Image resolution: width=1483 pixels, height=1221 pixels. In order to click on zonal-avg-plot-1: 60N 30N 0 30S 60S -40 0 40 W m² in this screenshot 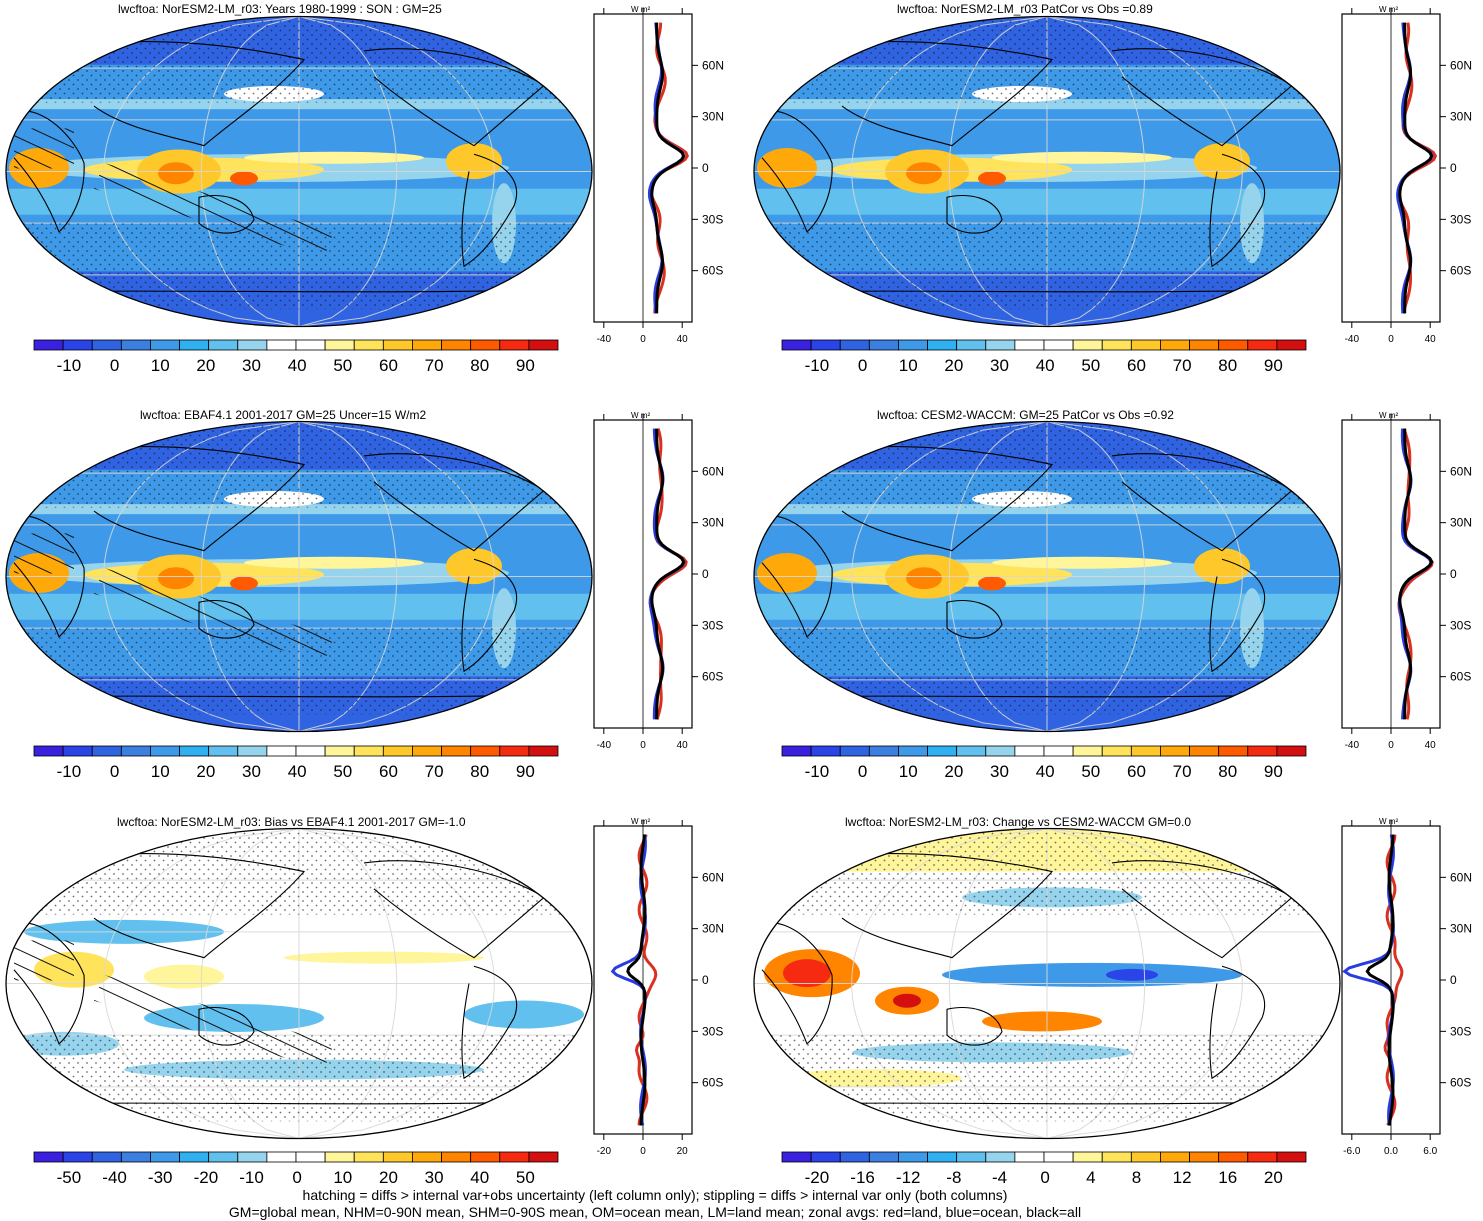, I will do `click(658, 175)`.